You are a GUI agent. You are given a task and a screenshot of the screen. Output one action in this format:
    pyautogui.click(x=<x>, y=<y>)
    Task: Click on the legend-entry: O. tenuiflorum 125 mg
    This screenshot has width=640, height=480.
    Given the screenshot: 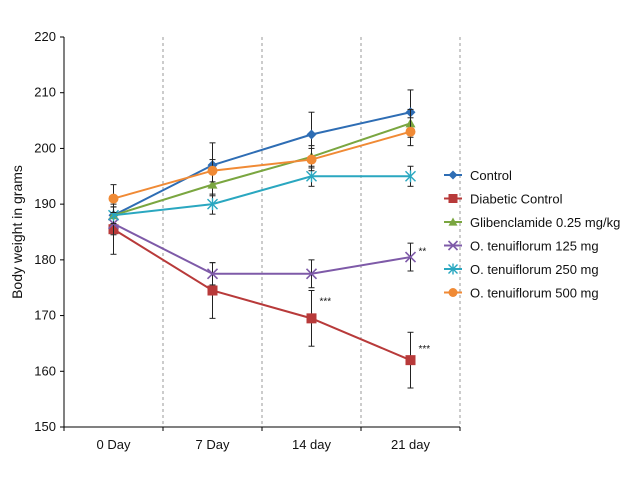 What is the action you would take?
    pyautogui.click(x=521, y=246)
    